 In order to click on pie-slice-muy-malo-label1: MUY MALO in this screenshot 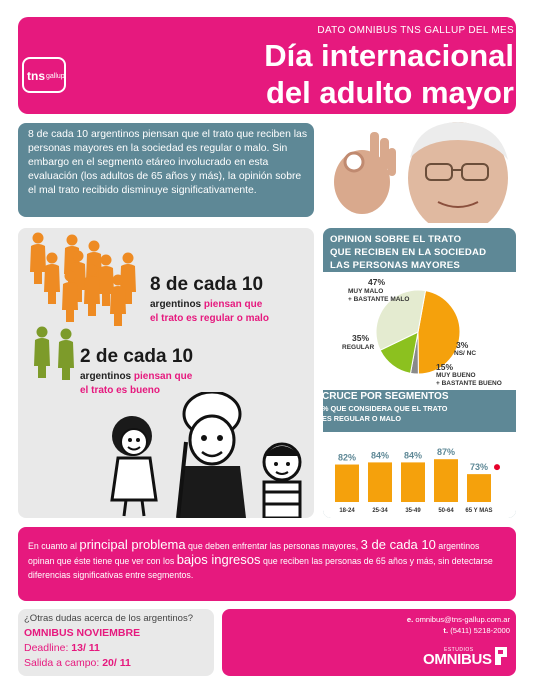, I will do `click(366, 291)`.